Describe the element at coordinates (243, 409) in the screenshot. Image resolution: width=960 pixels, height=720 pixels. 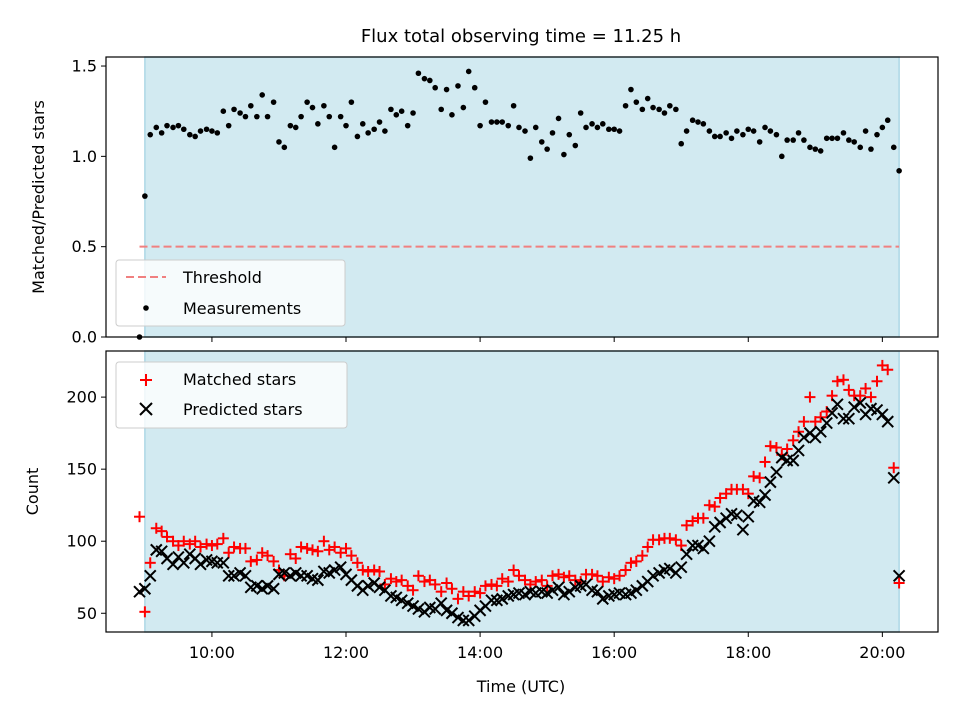
I see `legend-predicted-label: Predicted stars` at that location.